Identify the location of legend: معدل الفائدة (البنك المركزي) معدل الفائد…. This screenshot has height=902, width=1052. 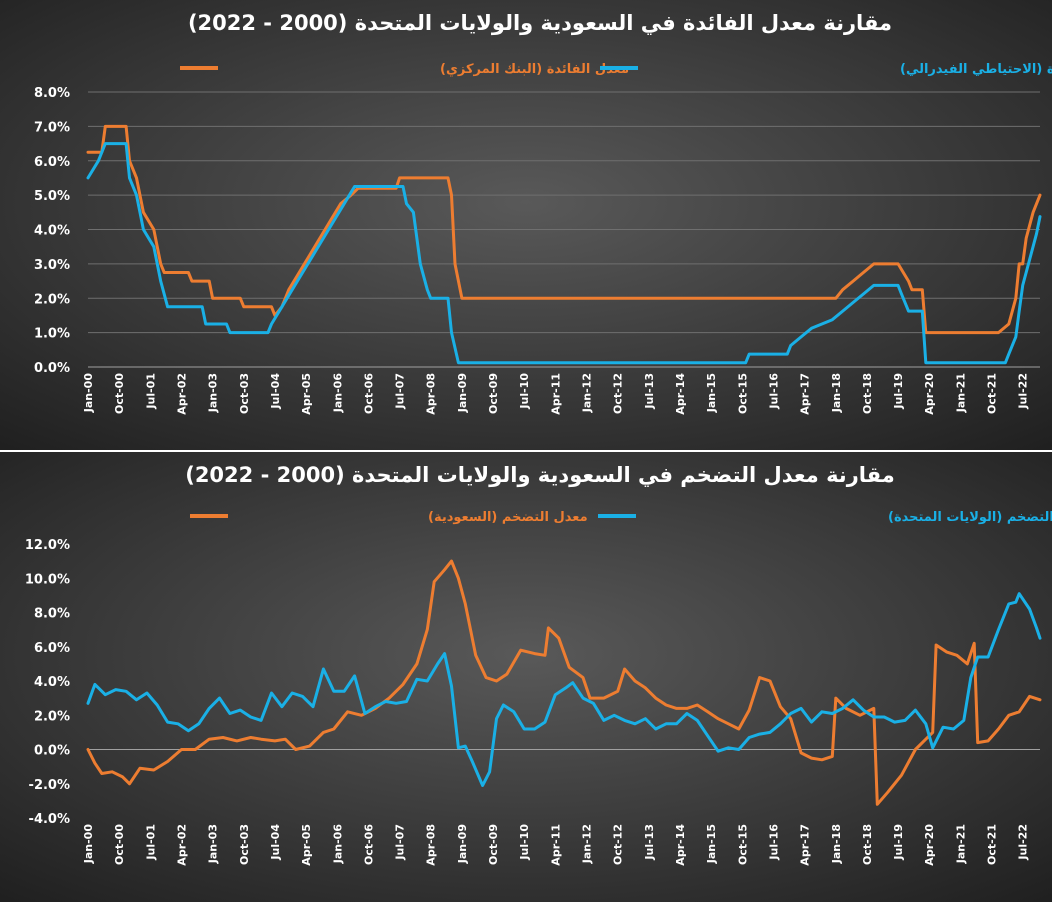
(616, 69).